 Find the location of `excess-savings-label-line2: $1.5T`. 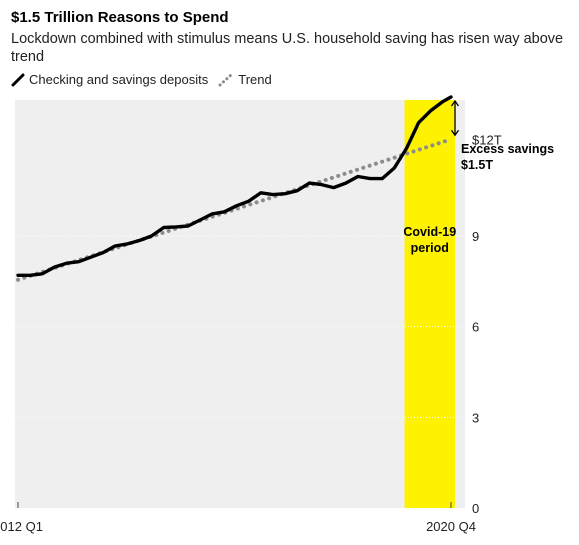

excess-savings-label-line2: $1.5T is located at coordinates (477, 165).